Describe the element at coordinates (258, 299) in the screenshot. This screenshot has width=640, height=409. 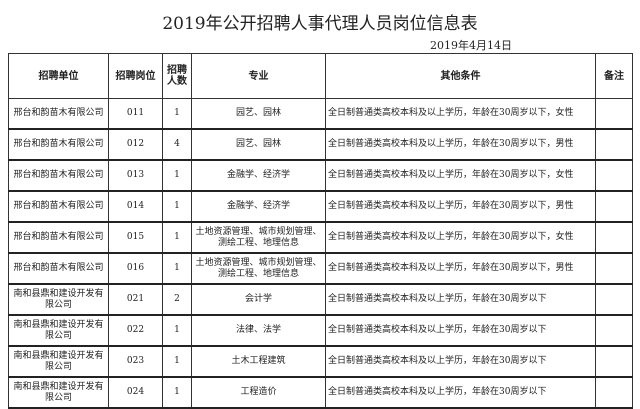
I see `major-cell: 会计学` at that location.